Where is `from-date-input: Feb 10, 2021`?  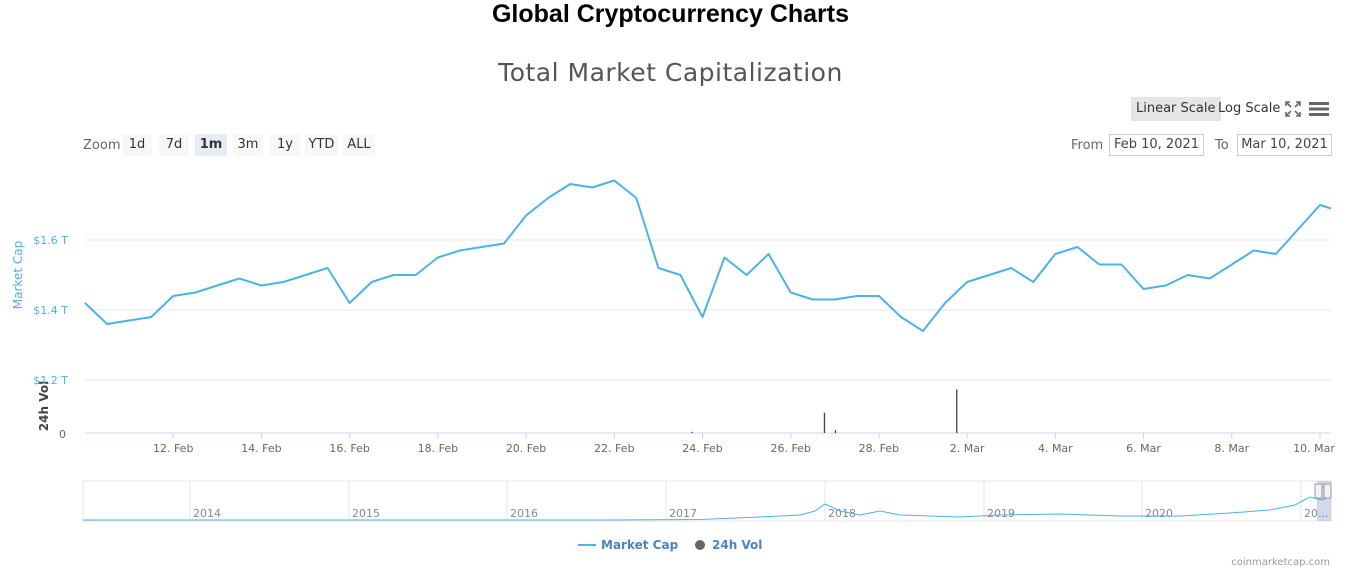 from-date-input: Feb 10, 2021 is located at coordinates (1156, 145).